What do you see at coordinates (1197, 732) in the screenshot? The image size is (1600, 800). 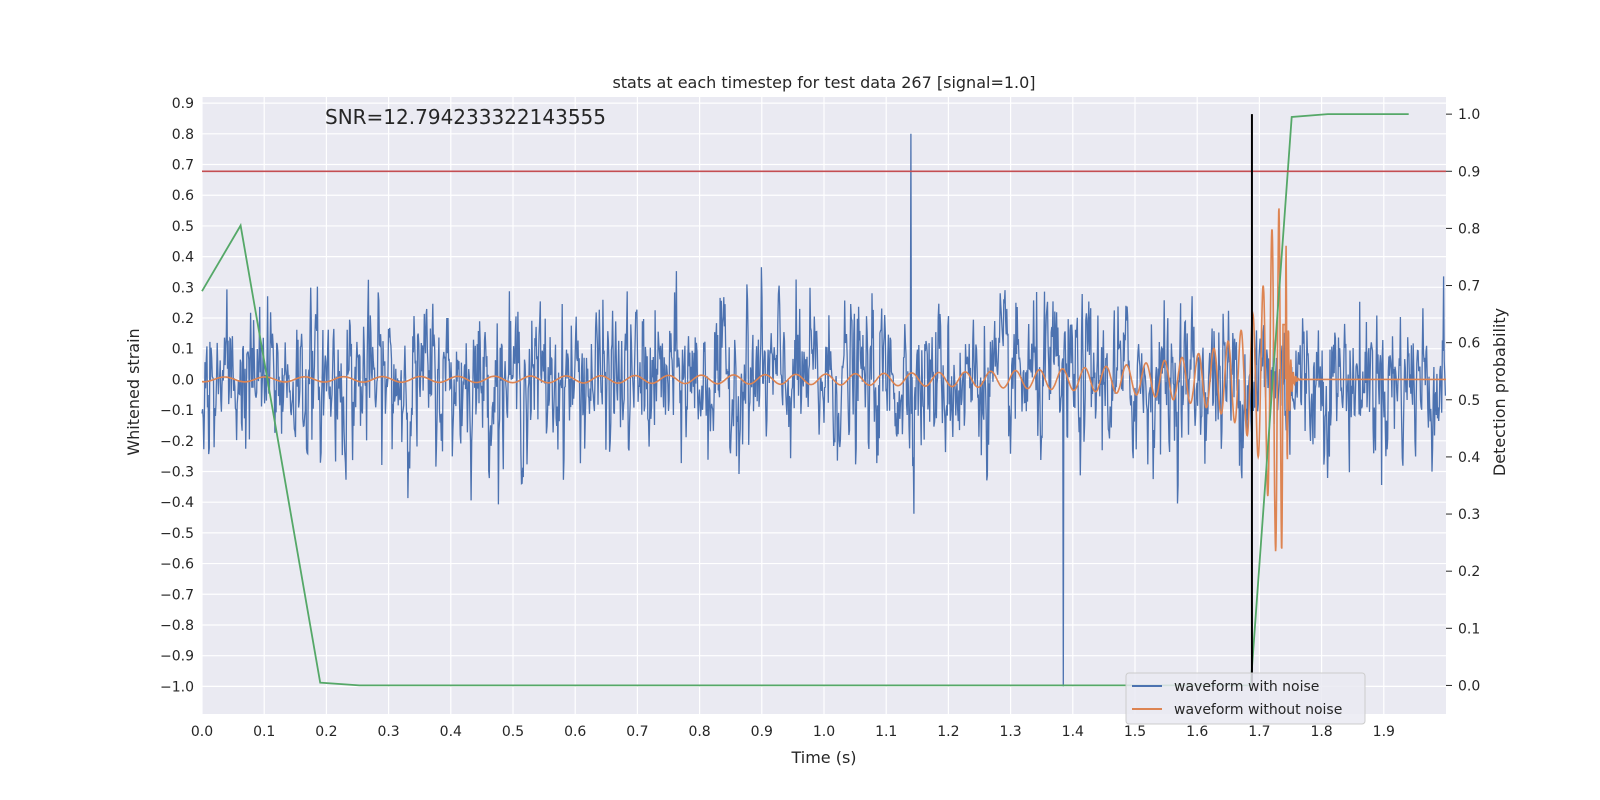 I see `x-tick-label: 1.6` at bounding box center [1197, 732].